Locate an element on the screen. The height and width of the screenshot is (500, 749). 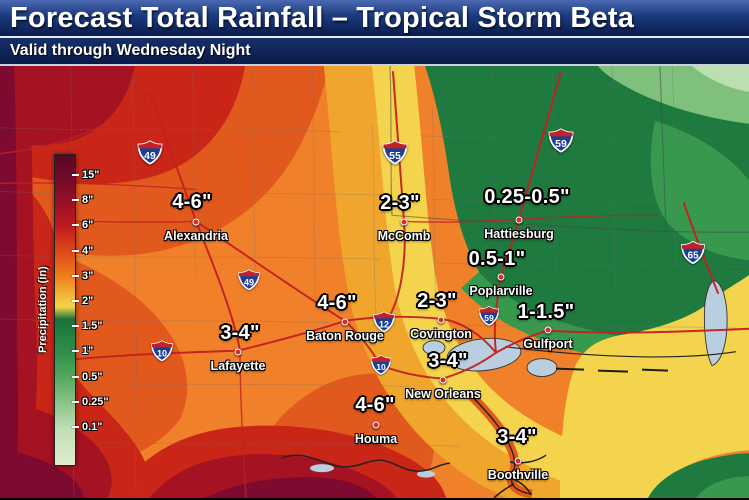
city-dot-lafayette is located at coordinates (238, 352).